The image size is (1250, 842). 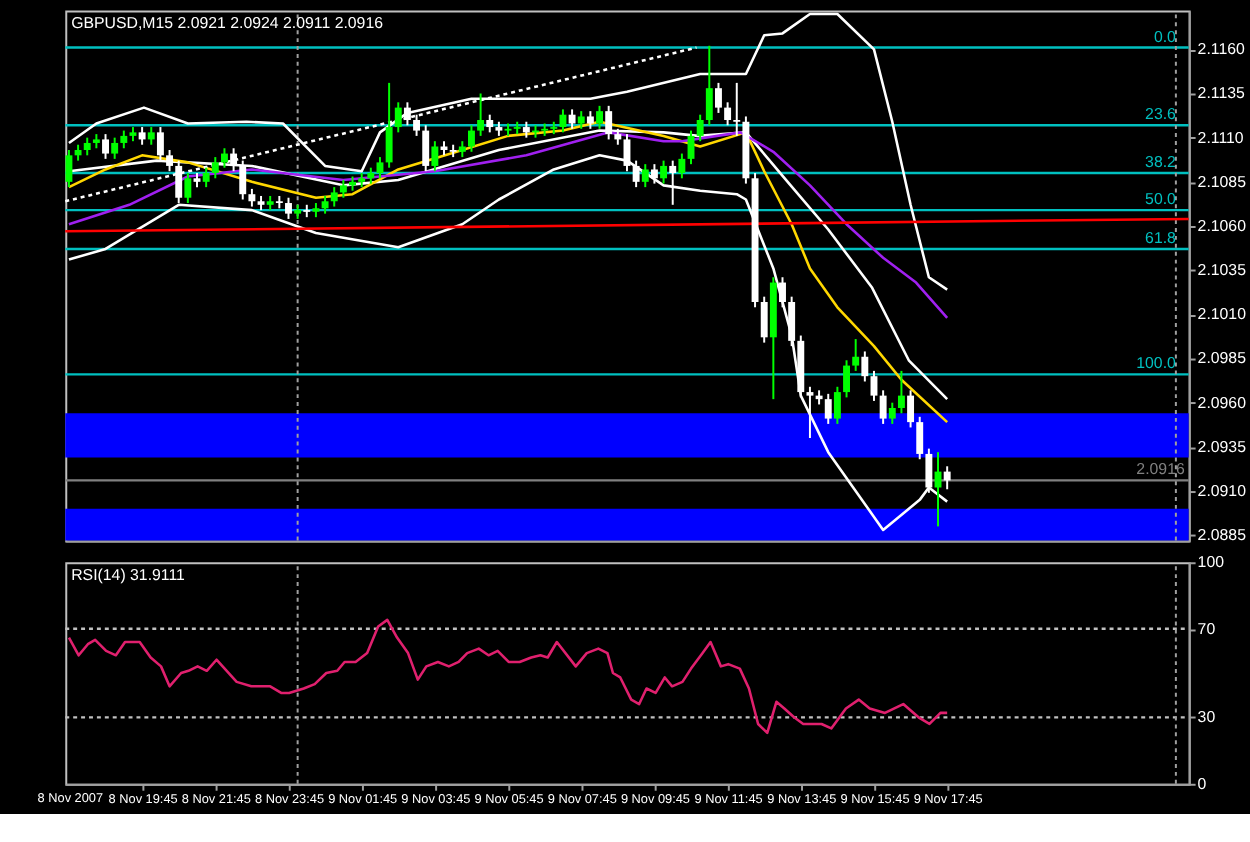 I want to click on y-tick-label: 2.1035, so click(x=1222, y=270).